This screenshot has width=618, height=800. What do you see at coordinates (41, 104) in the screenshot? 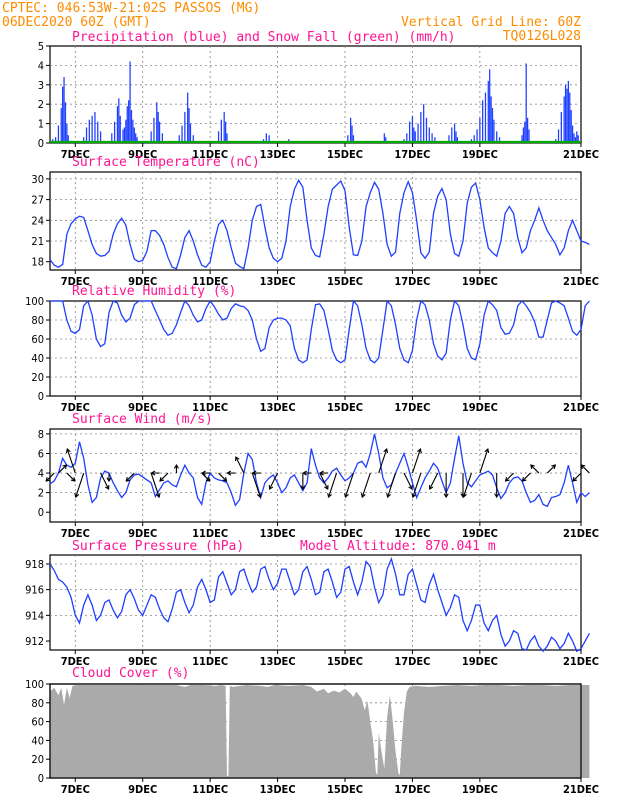
I see `y-tick-label: 2` at bounding box center [41, 104].